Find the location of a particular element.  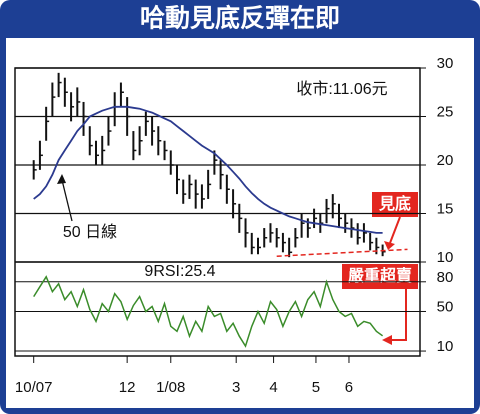

x-tick-label: 4 is located at coordinates (273, 387).